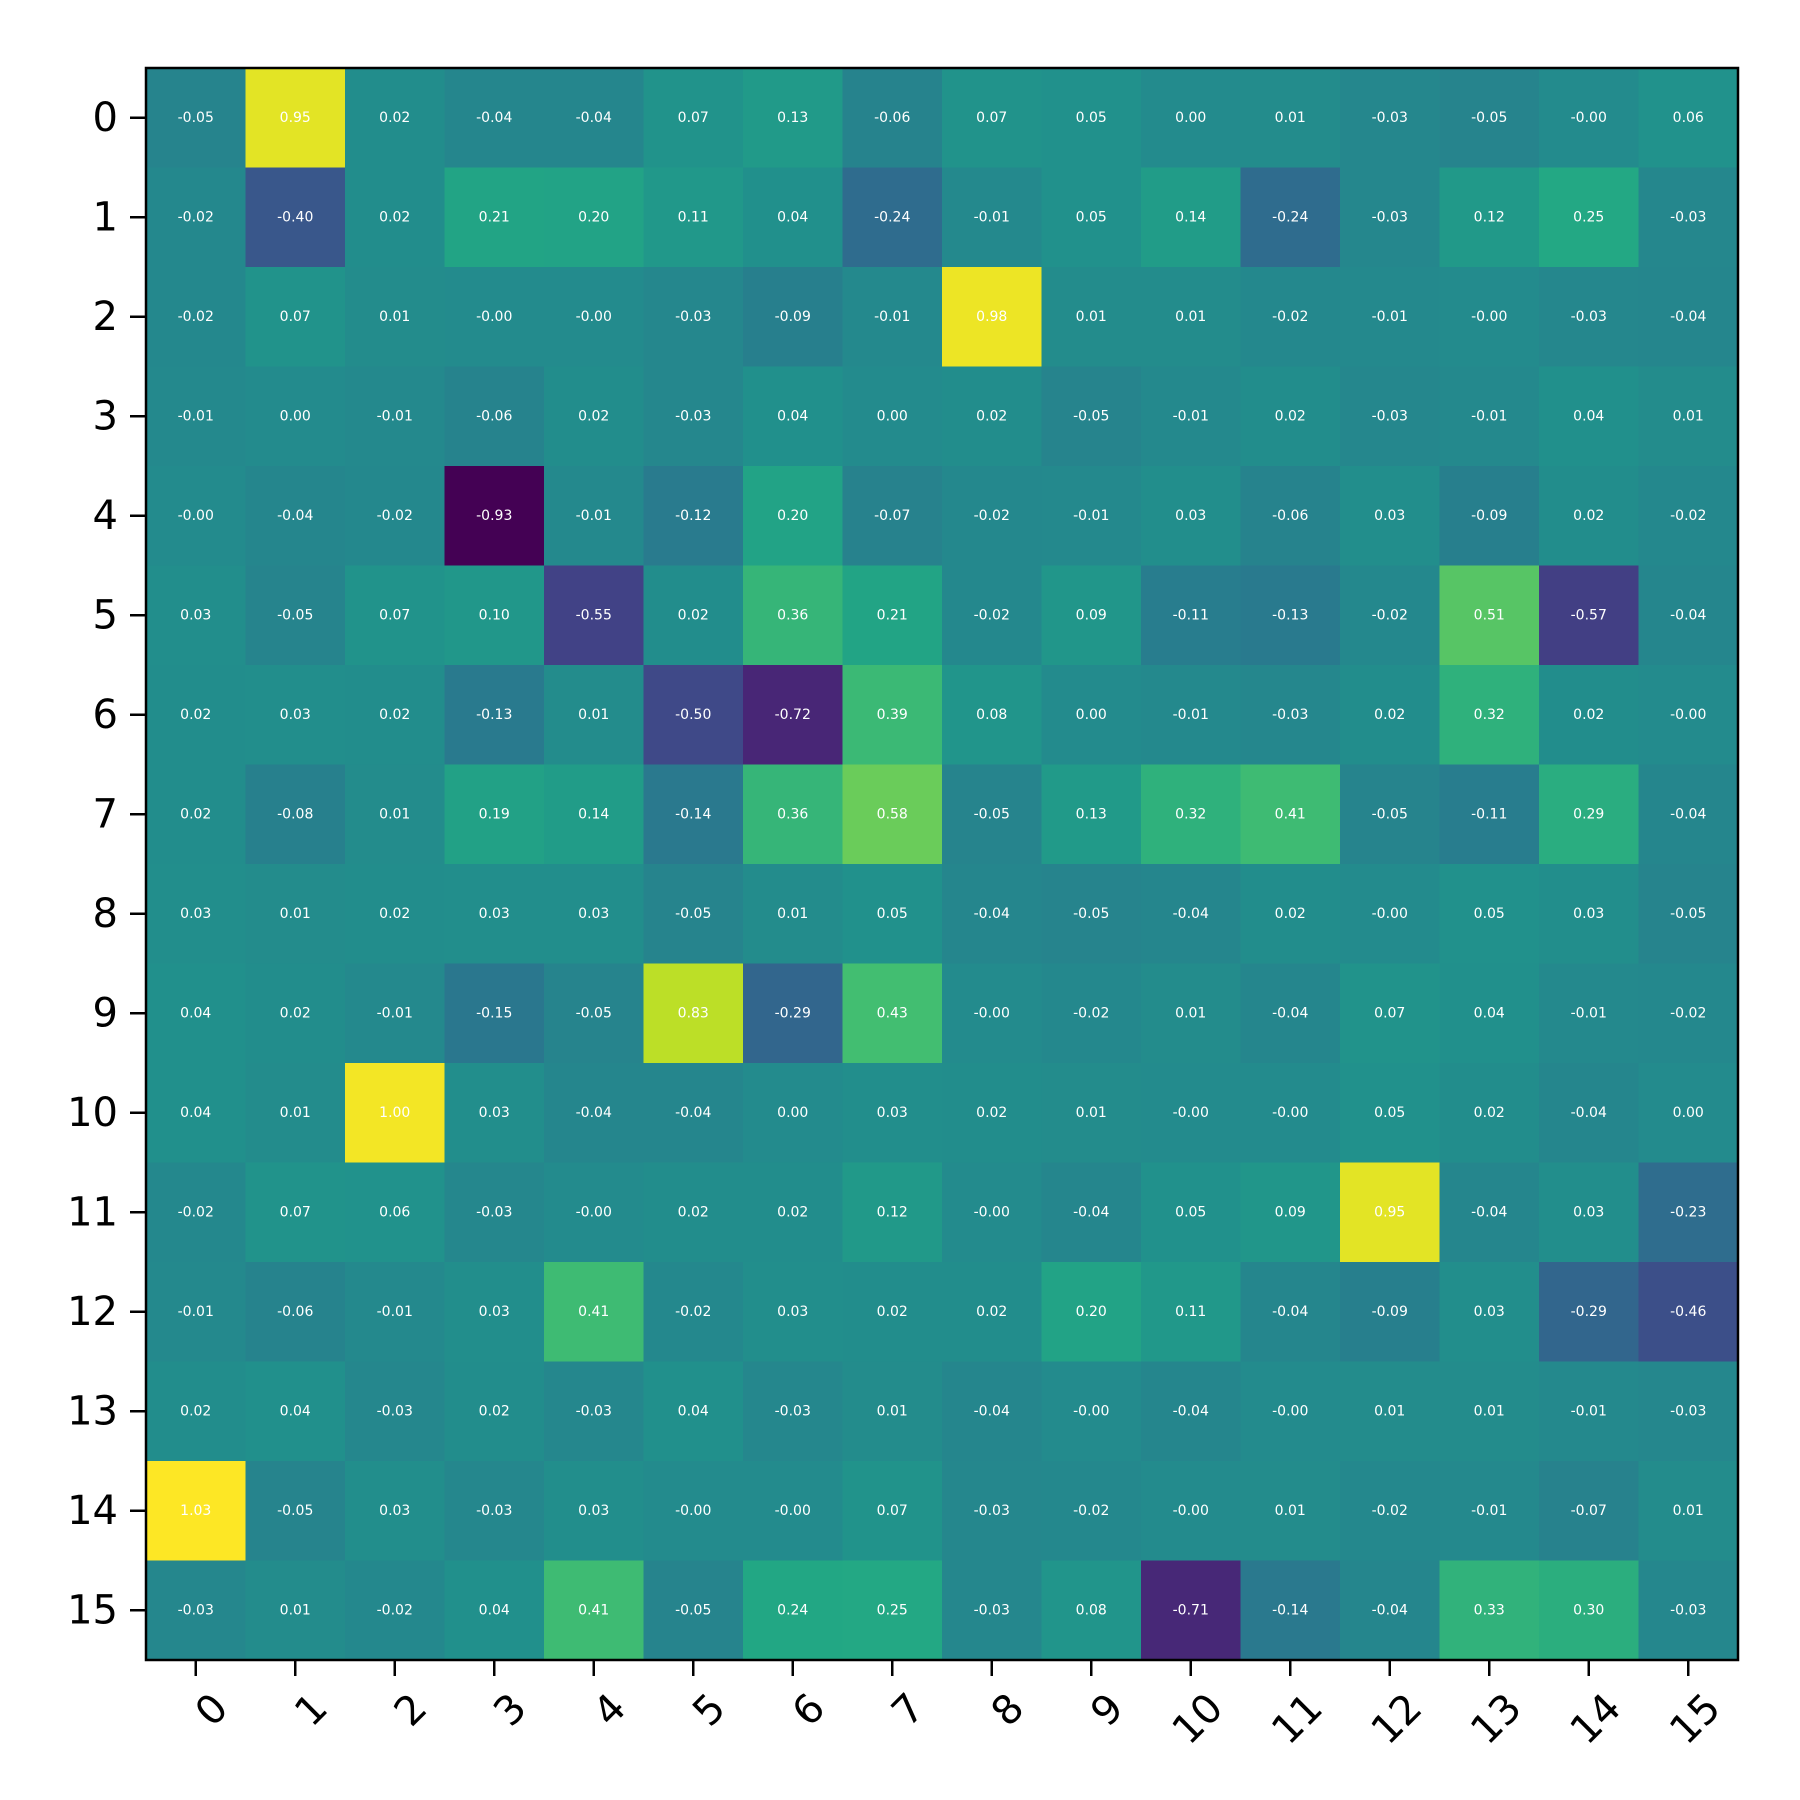 The width and height of the screenshot is (1800, 1800). Describe the element at coordinates (1008, 1710) in the screenshot. I see `x-tick-label-8: 8` at that location.